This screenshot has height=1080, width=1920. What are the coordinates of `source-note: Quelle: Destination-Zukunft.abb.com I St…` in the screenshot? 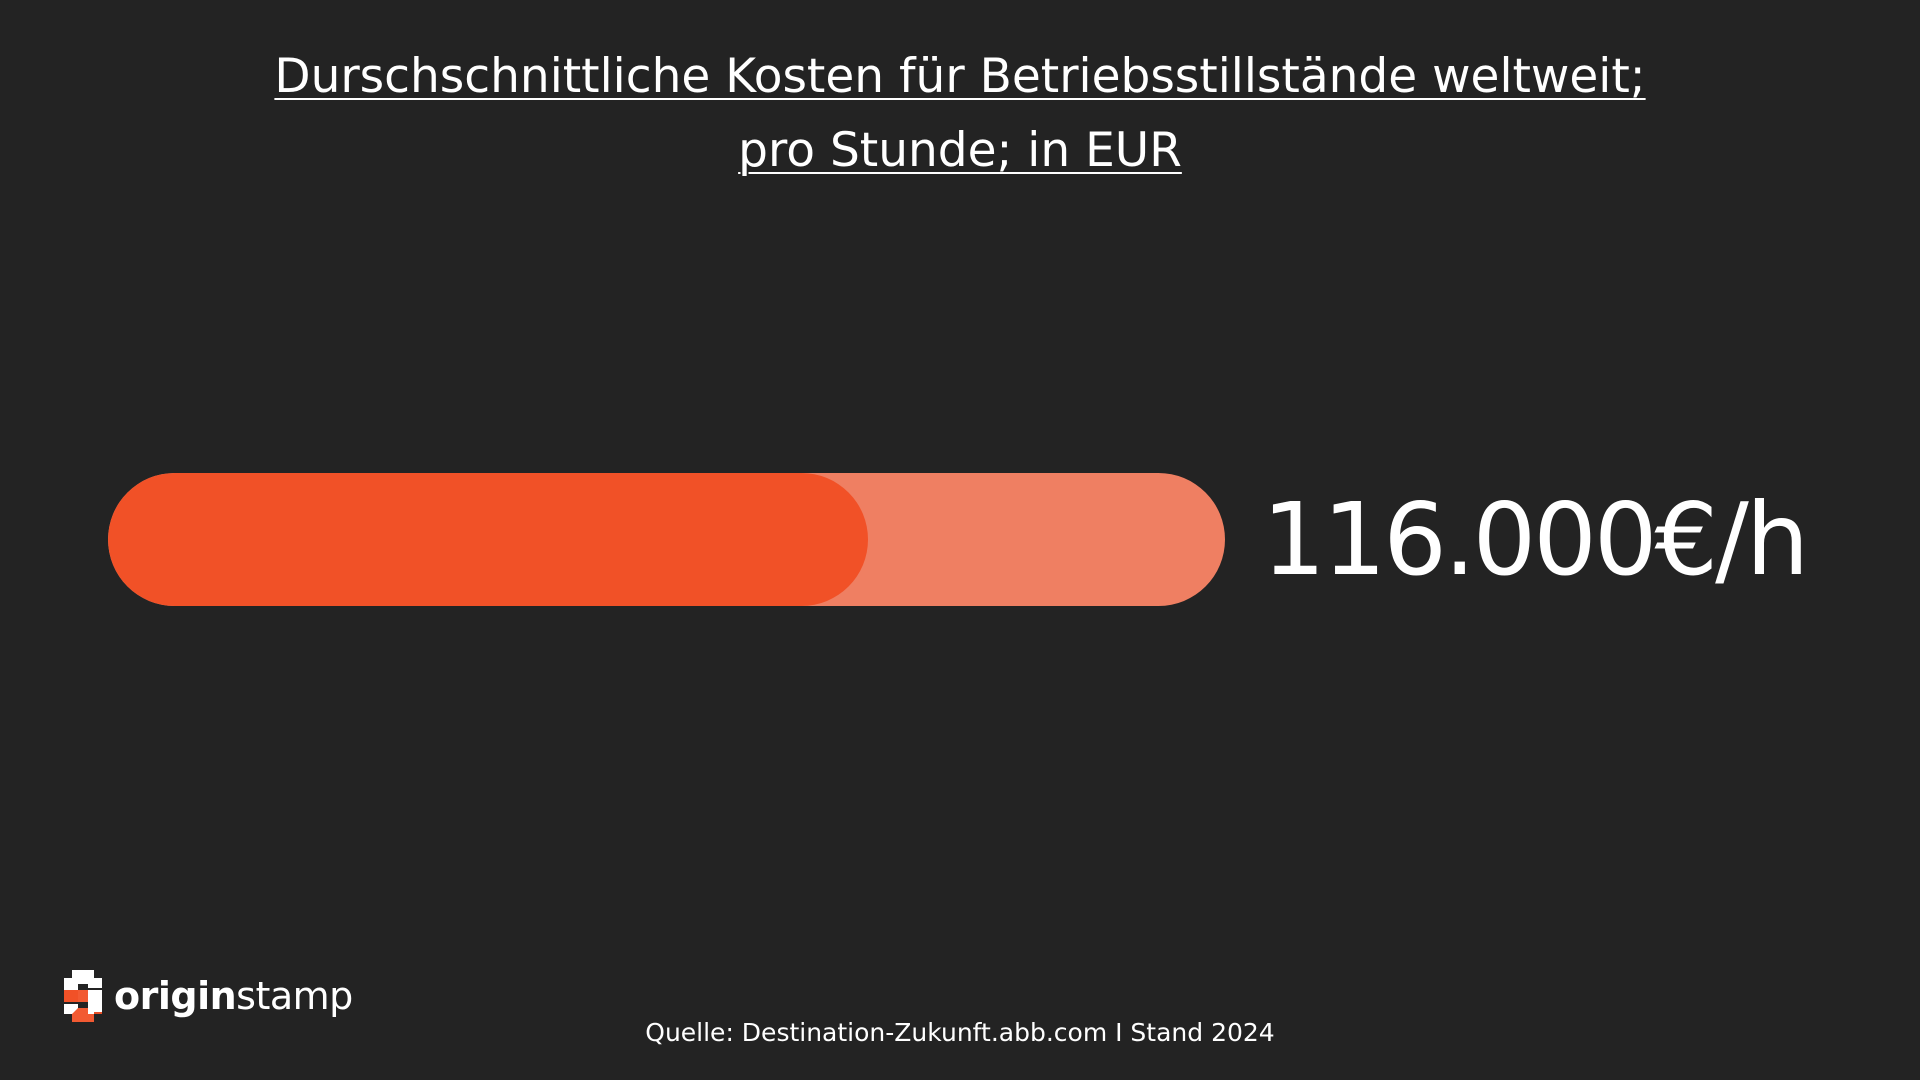 It's located at (960, 1032).